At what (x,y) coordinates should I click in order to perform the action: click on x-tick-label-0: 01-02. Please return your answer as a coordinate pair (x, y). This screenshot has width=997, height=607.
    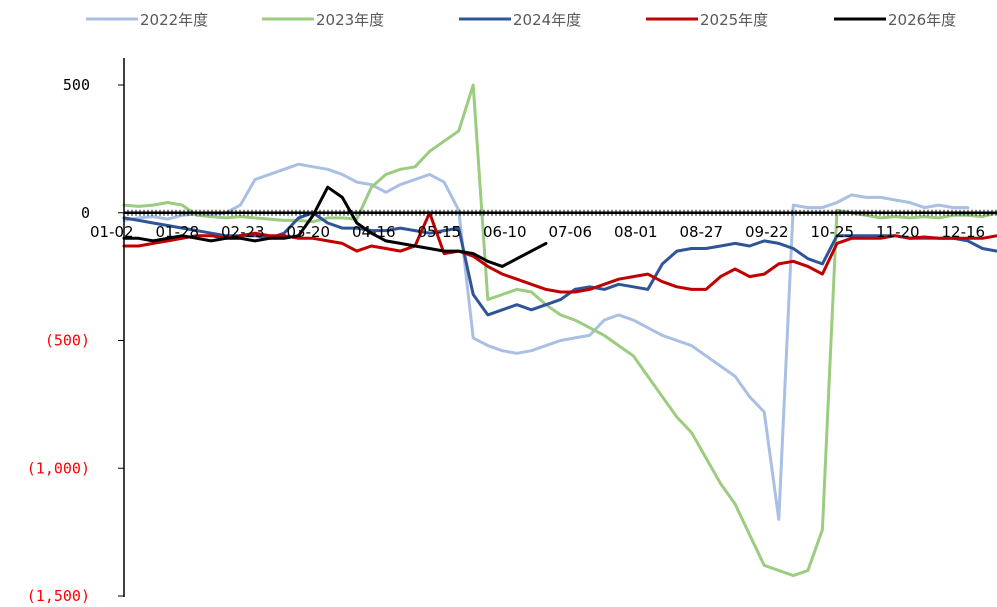
    Looking at the image, I should click on (112, 232).